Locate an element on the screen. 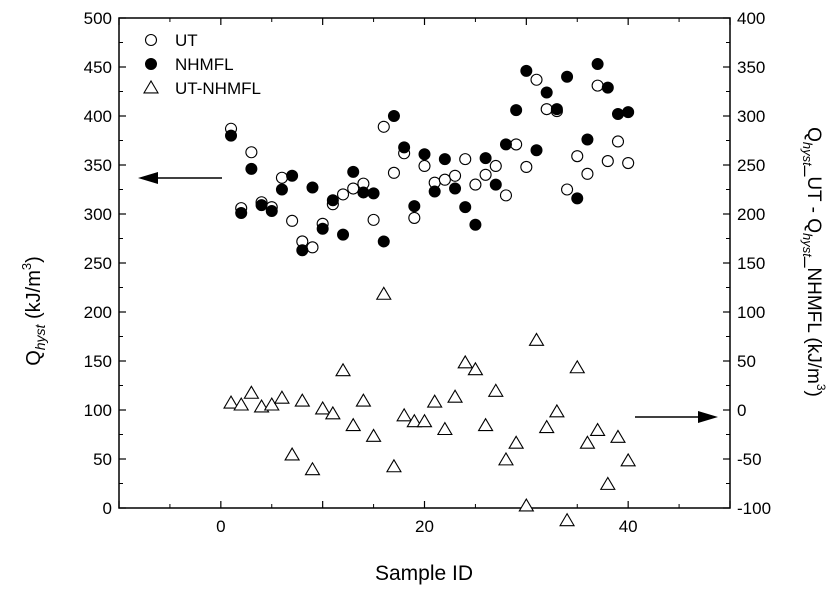  y-left-tick-label: 100 is located at coordinates (98, 410).